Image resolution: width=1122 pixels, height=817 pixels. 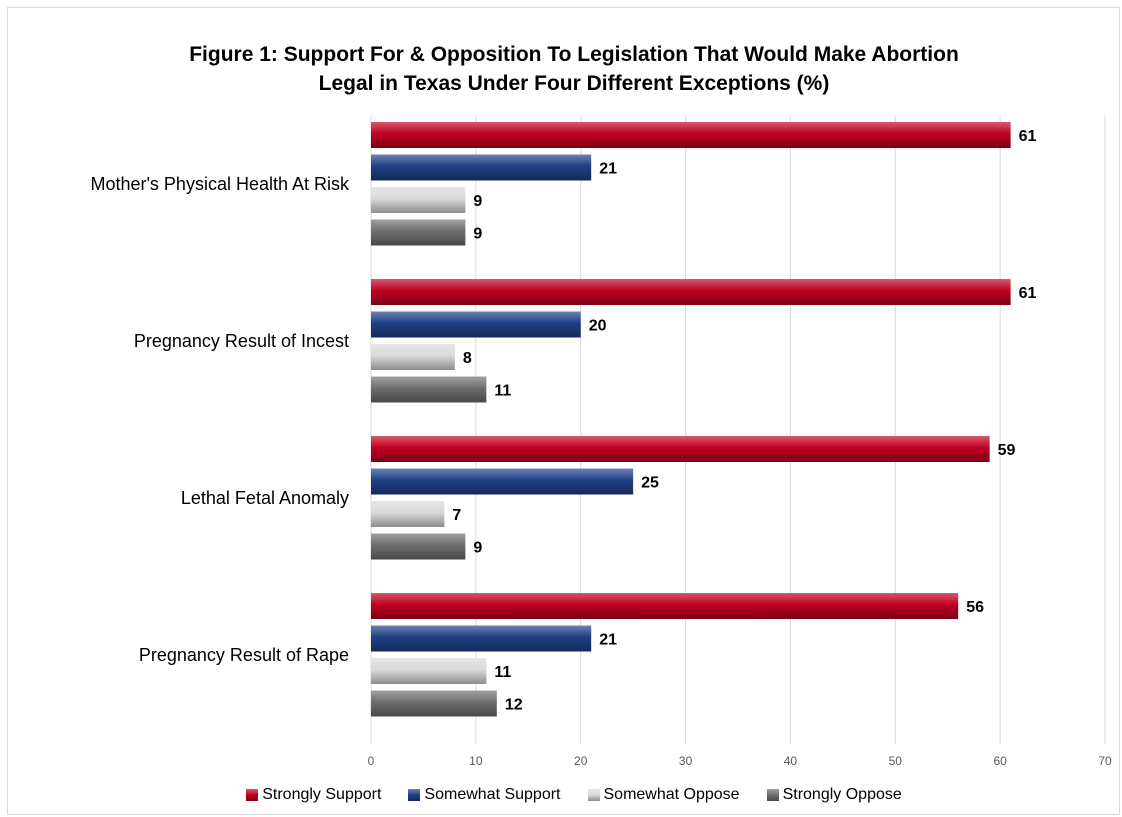 I want to click on data-label: 7, so click(x=456, y=515).